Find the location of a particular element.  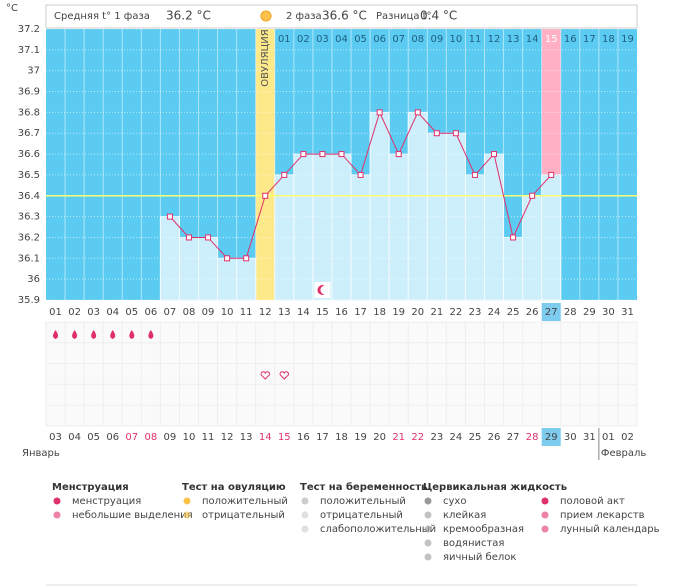

legend-title: Тест на беременность is located at coordinates (363, 487).